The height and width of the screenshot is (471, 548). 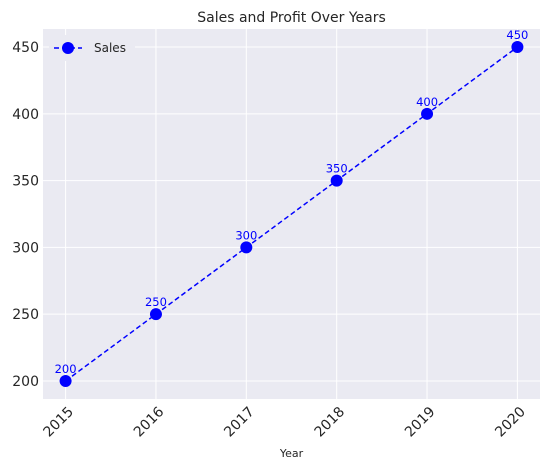 I want to click on x-tick-label: 2017, so click(x=239, y=422).